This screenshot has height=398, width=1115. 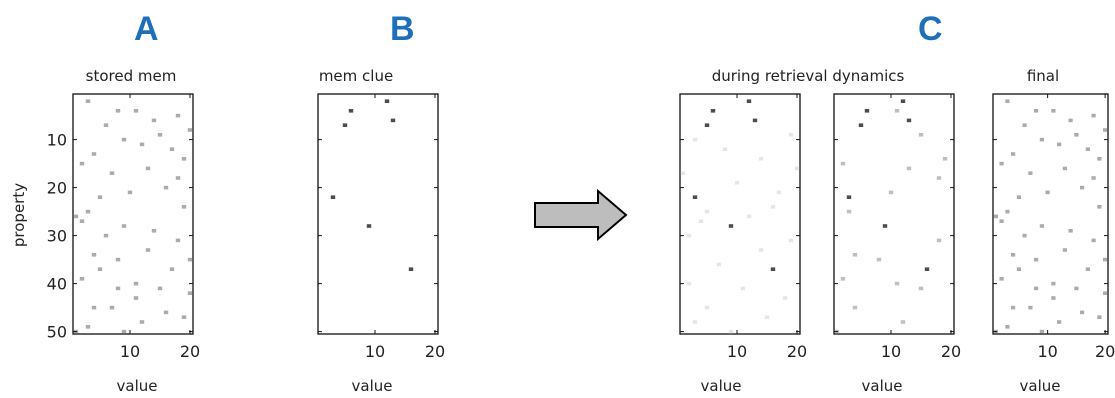 What do you see at coordinates (721, 386) in the screenshot?
I see `x-axis-label-during1: value` at bounding box center [721, 386].